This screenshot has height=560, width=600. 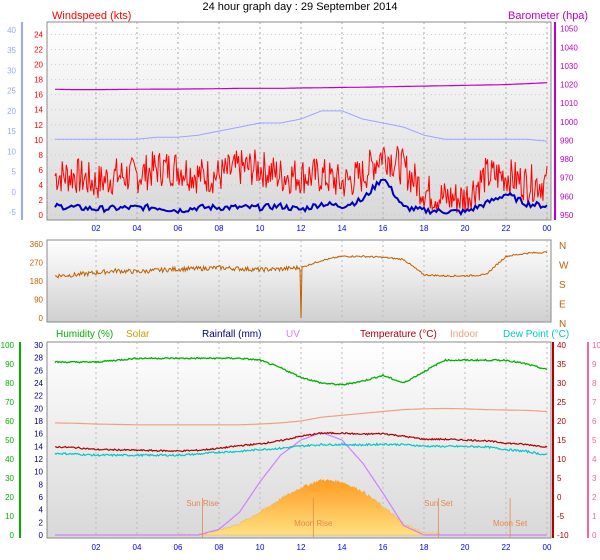 I want to click on humidity-tick-label: 50, so click(x=9, y=440).